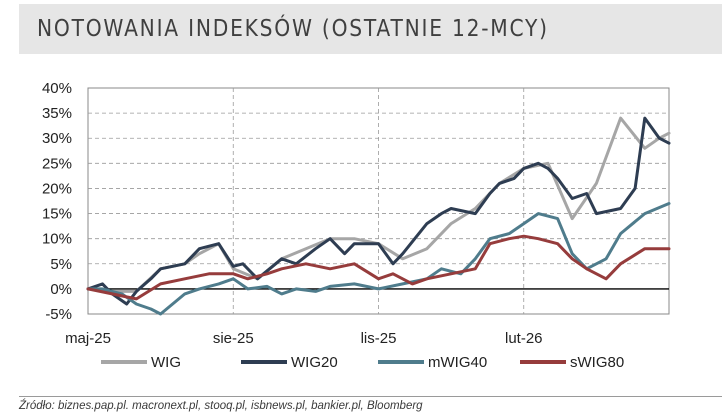 This screenshot has height=419, width=722. I want to click on series-line-swig80, so click(378, 267).